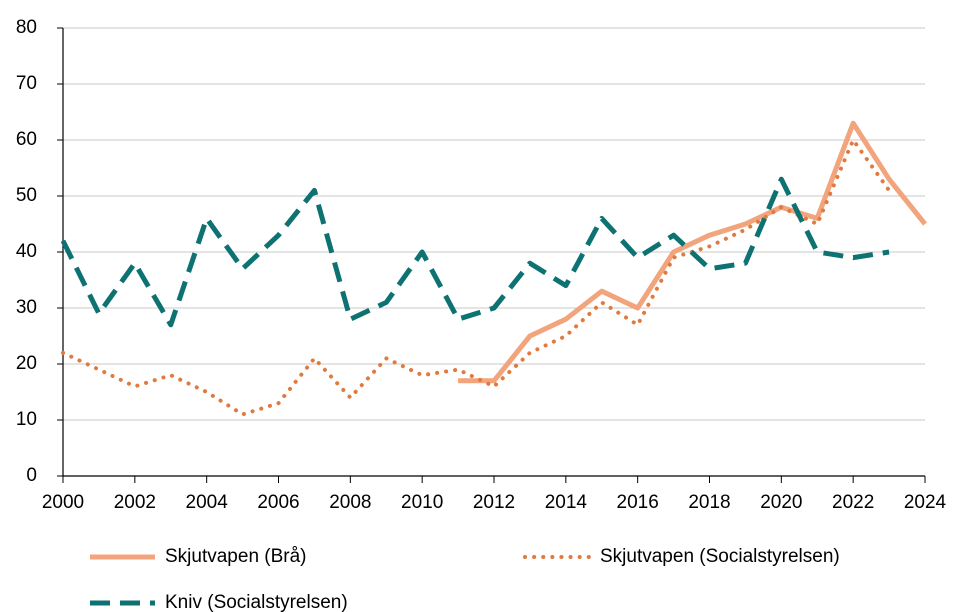 The height and width of the screenshot is (612, 954). I want to click on x-tick-label: 2010, so click(422, 502).